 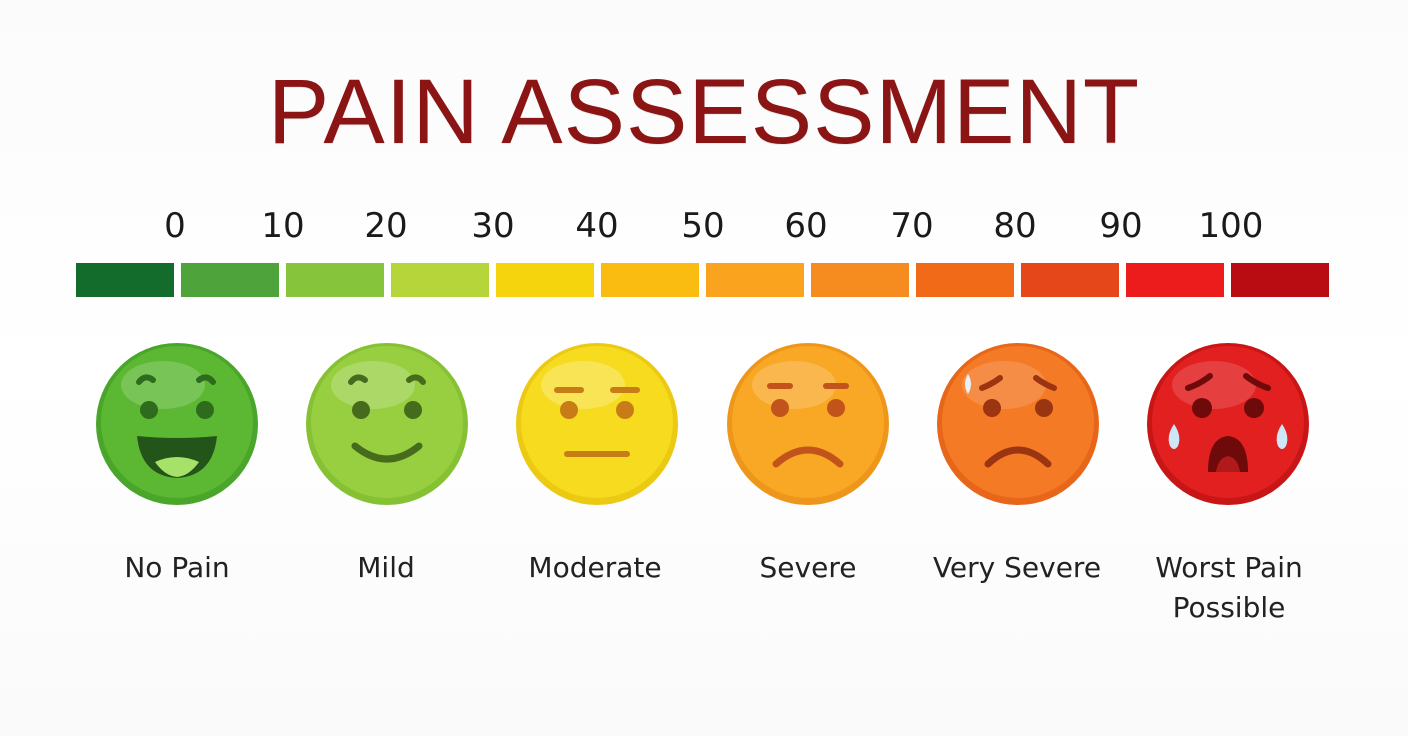 What do you see at coordinates (703, 226) in the screenshot?
I see `tick-label: 50` at bounding box center [703, 226].